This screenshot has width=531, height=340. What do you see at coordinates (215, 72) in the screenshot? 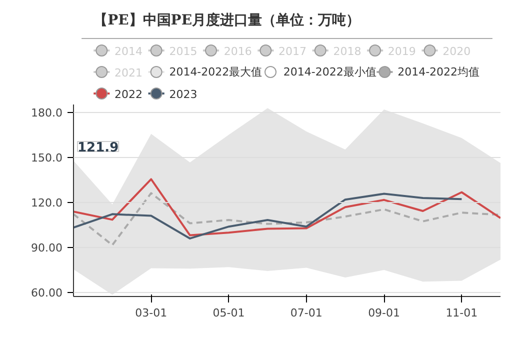
I see `legend-label: 2014-2022最大值` at bounding box center [215, 72].